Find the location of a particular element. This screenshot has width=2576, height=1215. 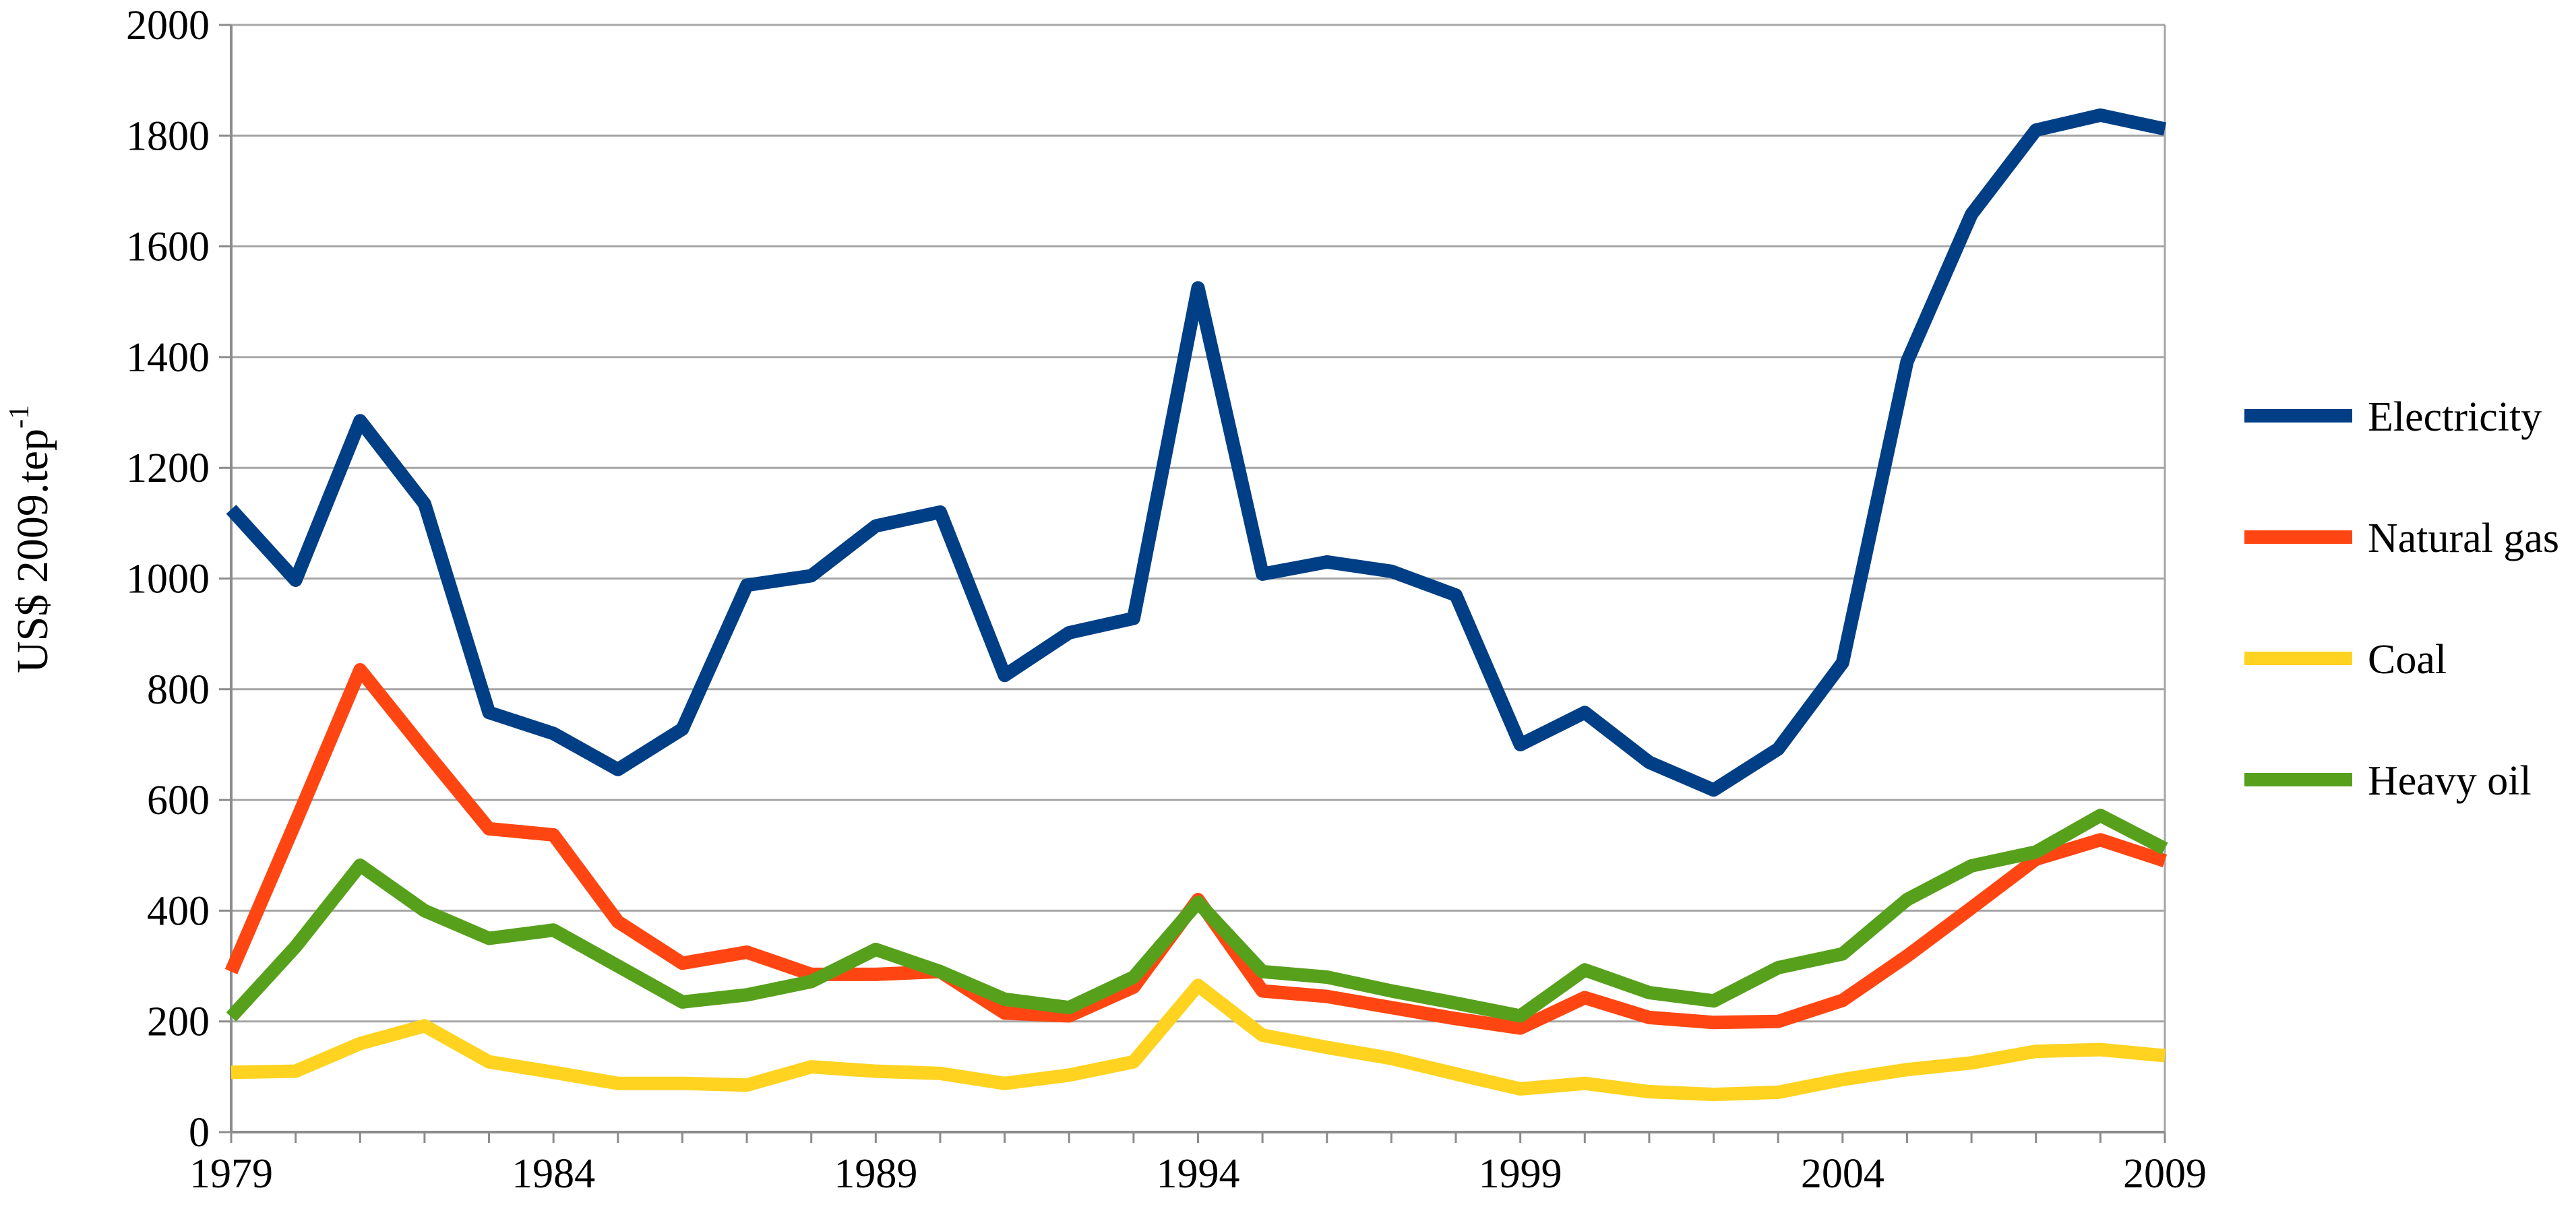

y-tick-label: 1400 is located at coordinates (168, 358).